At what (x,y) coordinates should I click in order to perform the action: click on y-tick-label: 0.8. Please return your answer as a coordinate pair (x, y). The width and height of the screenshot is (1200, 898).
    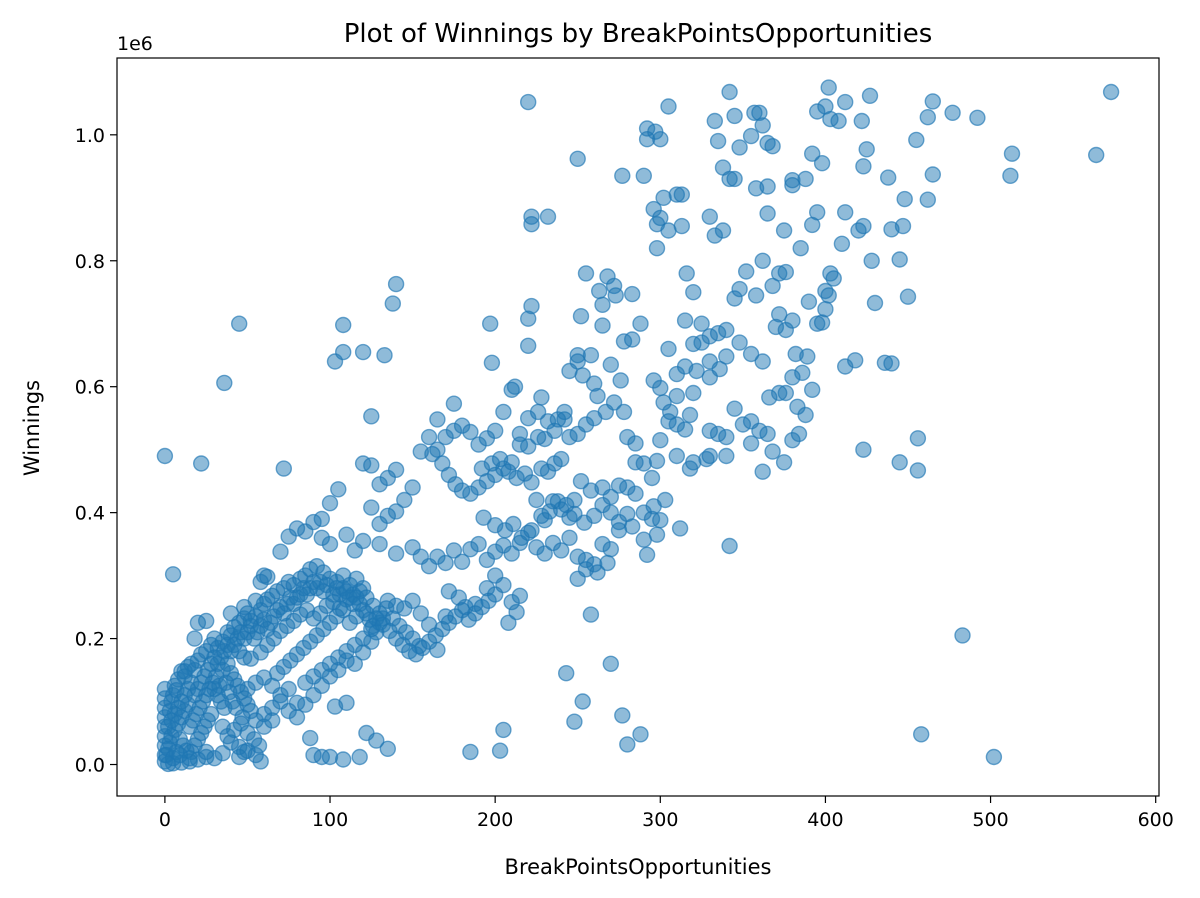
    Looking at the image, I should click on (90, 262).